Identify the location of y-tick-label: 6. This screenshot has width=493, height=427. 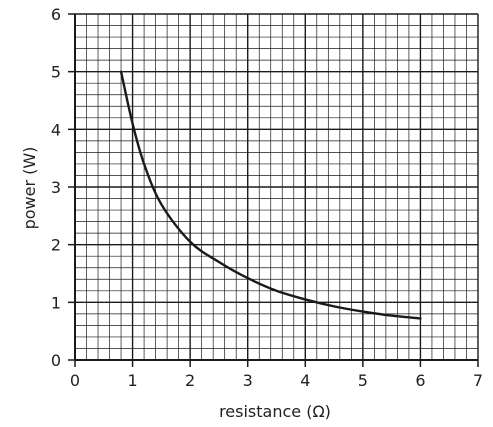
(56, 14).